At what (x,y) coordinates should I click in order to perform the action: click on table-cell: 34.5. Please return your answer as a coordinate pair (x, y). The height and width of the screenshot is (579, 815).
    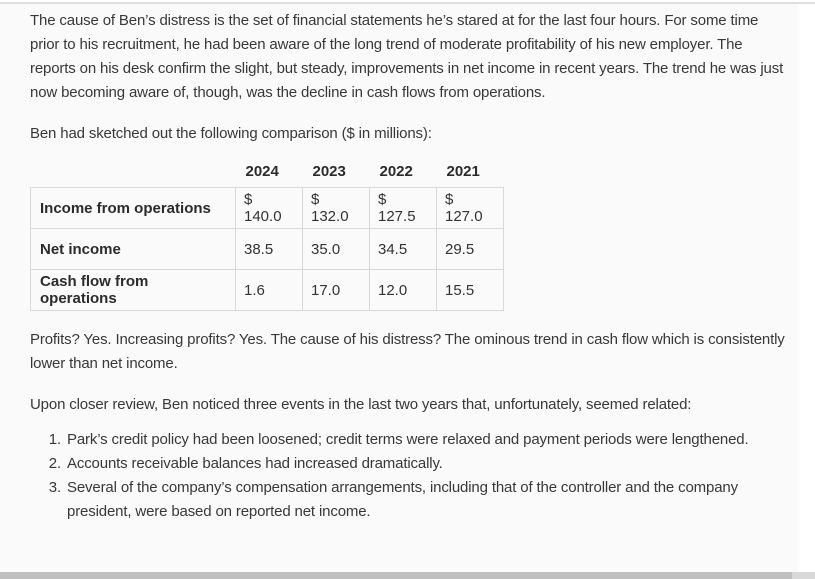
    Looking at the image, I should click on (403, 249).